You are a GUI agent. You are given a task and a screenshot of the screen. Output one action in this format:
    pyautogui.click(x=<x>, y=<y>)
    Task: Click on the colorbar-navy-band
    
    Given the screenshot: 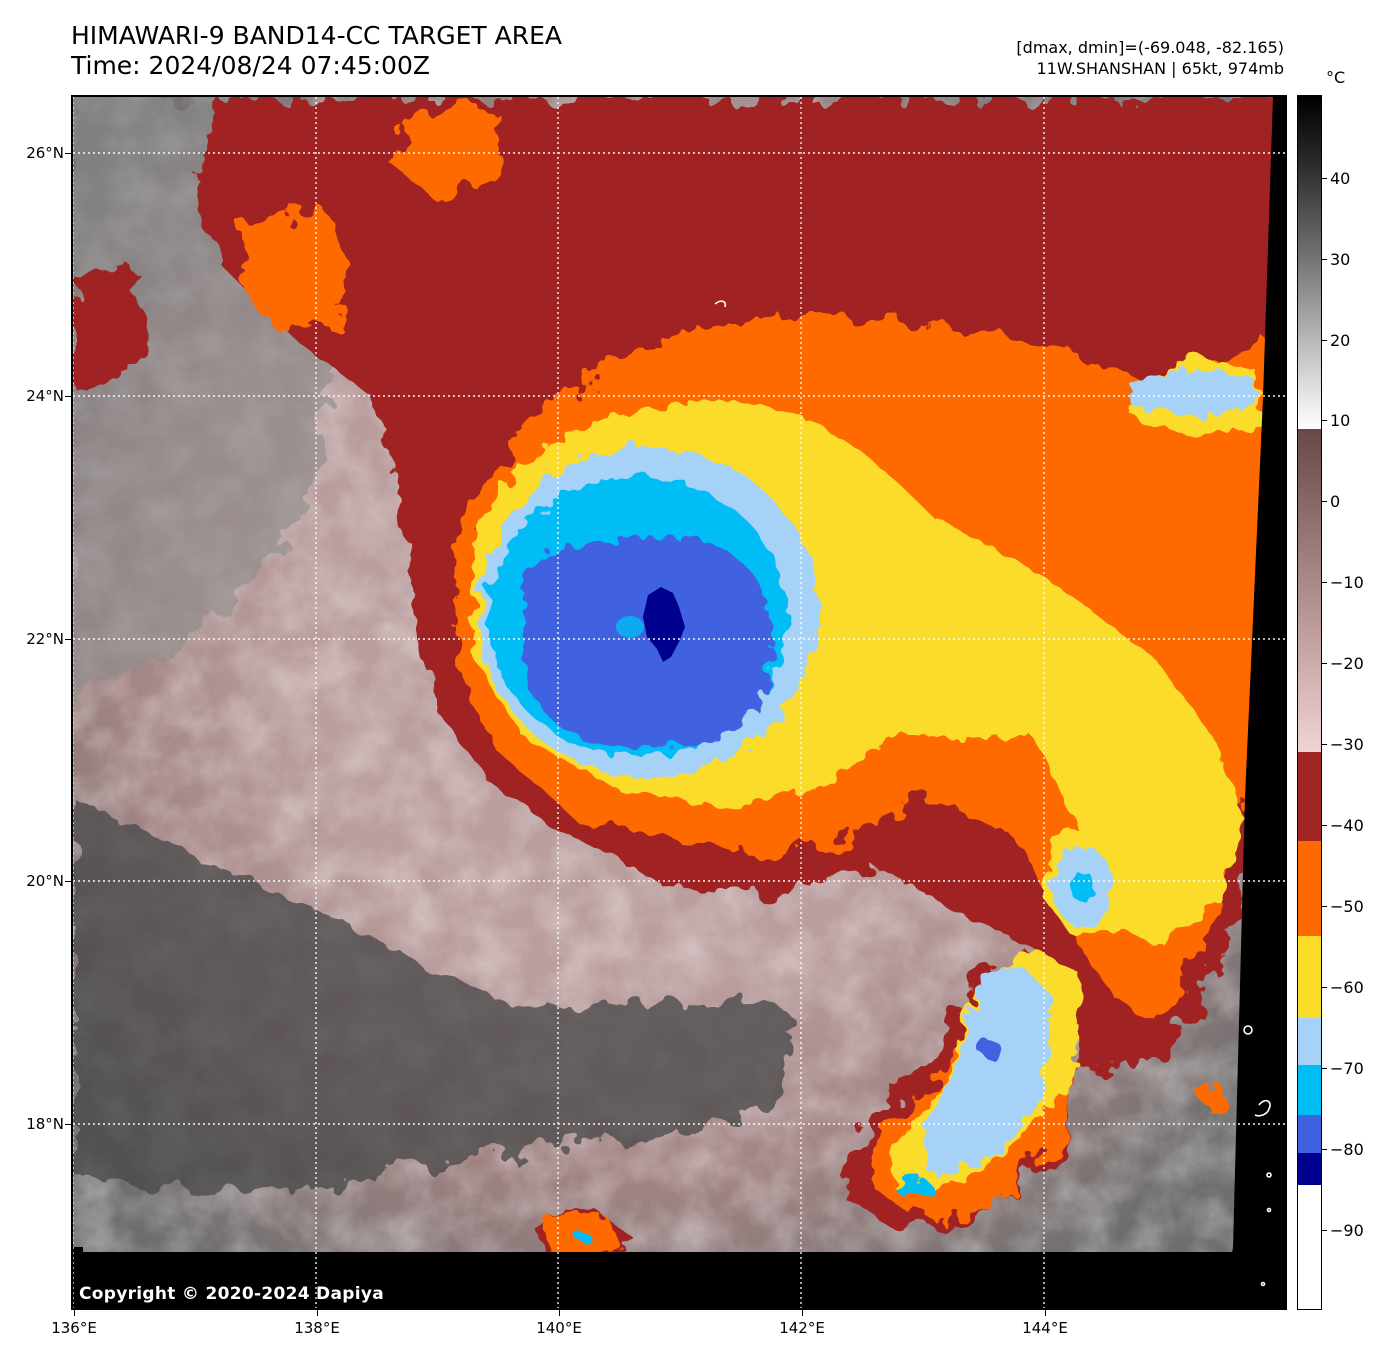 What is the action you would take?
    pyautogui.click(x=1309, y=1169)
    